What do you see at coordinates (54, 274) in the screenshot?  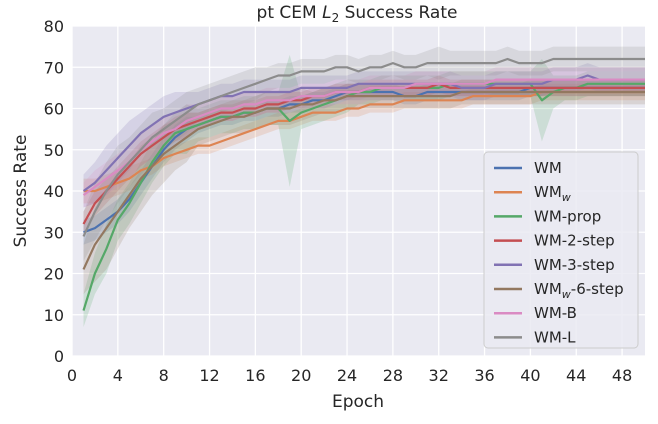 I see `y-tick-label: 20` at bounding box center [54, 274].